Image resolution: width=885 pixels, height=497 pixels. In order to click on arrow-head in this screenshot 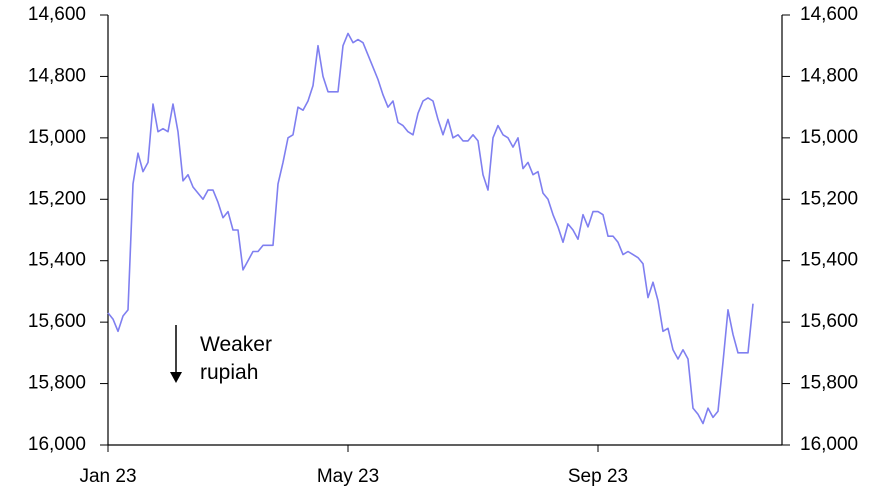, I will do `click(176, 377)`.